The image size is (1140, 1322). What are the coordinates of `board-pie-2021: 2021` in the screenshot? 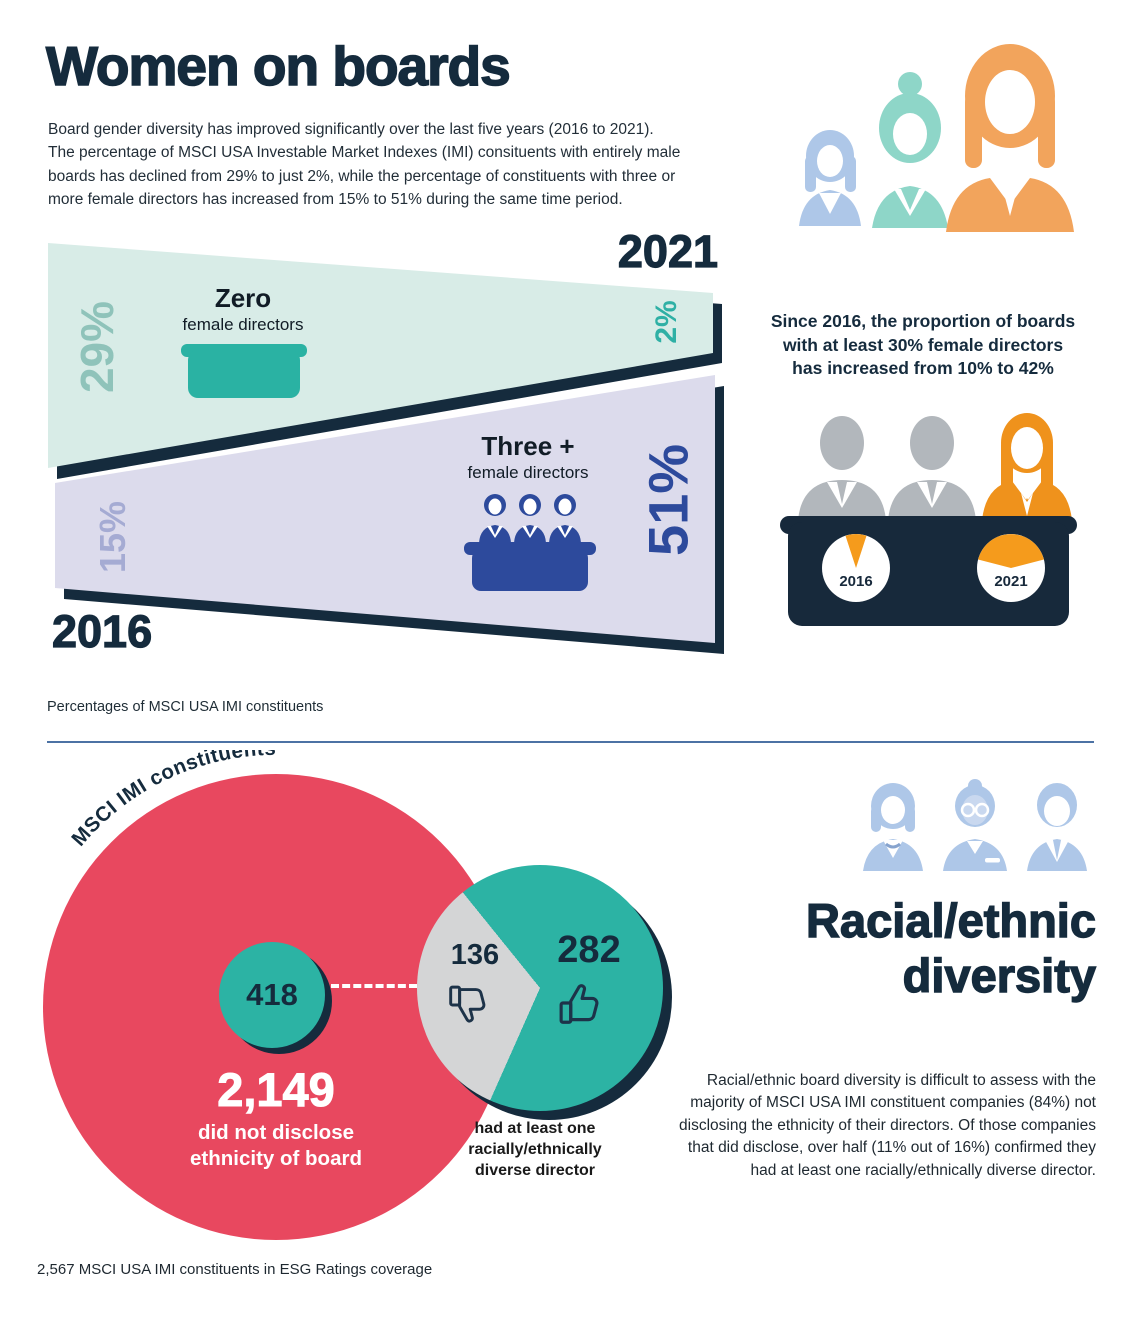 It's located at (1011, 568).